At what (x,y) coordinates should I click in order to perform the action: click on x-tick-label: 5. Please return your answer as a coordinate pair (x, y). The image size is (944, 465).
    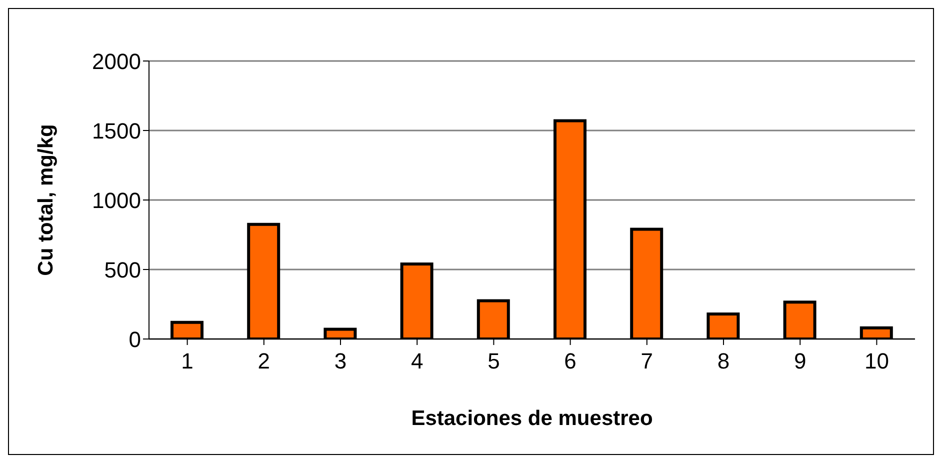
    Looking at the image, I should click on (494, 361).